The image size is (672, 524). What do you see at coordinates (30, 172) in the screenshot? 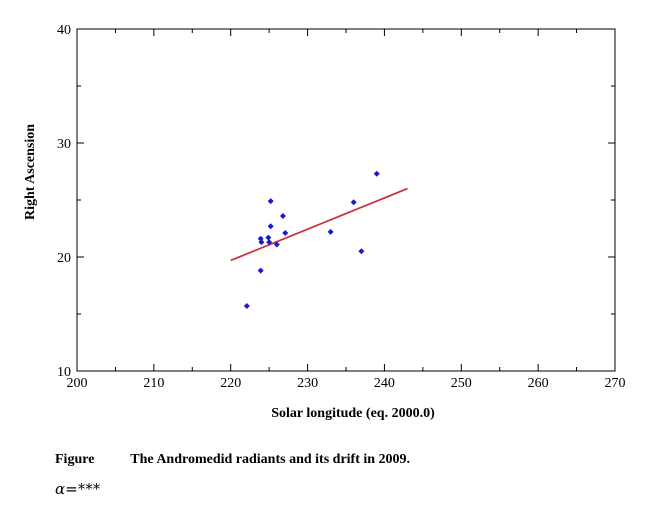
I see `y-axis-title: Right Ascension` at bounding box center [30, 172].